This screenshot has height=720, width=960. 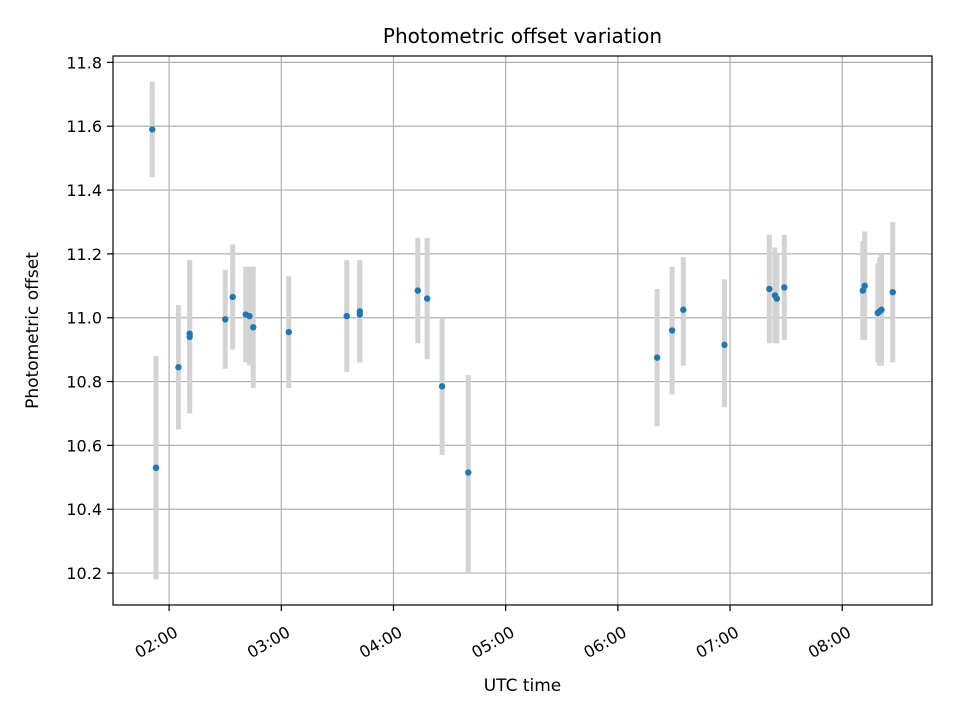 I want to click on y-tick-label: 10.4, so click(x=84, y=509).